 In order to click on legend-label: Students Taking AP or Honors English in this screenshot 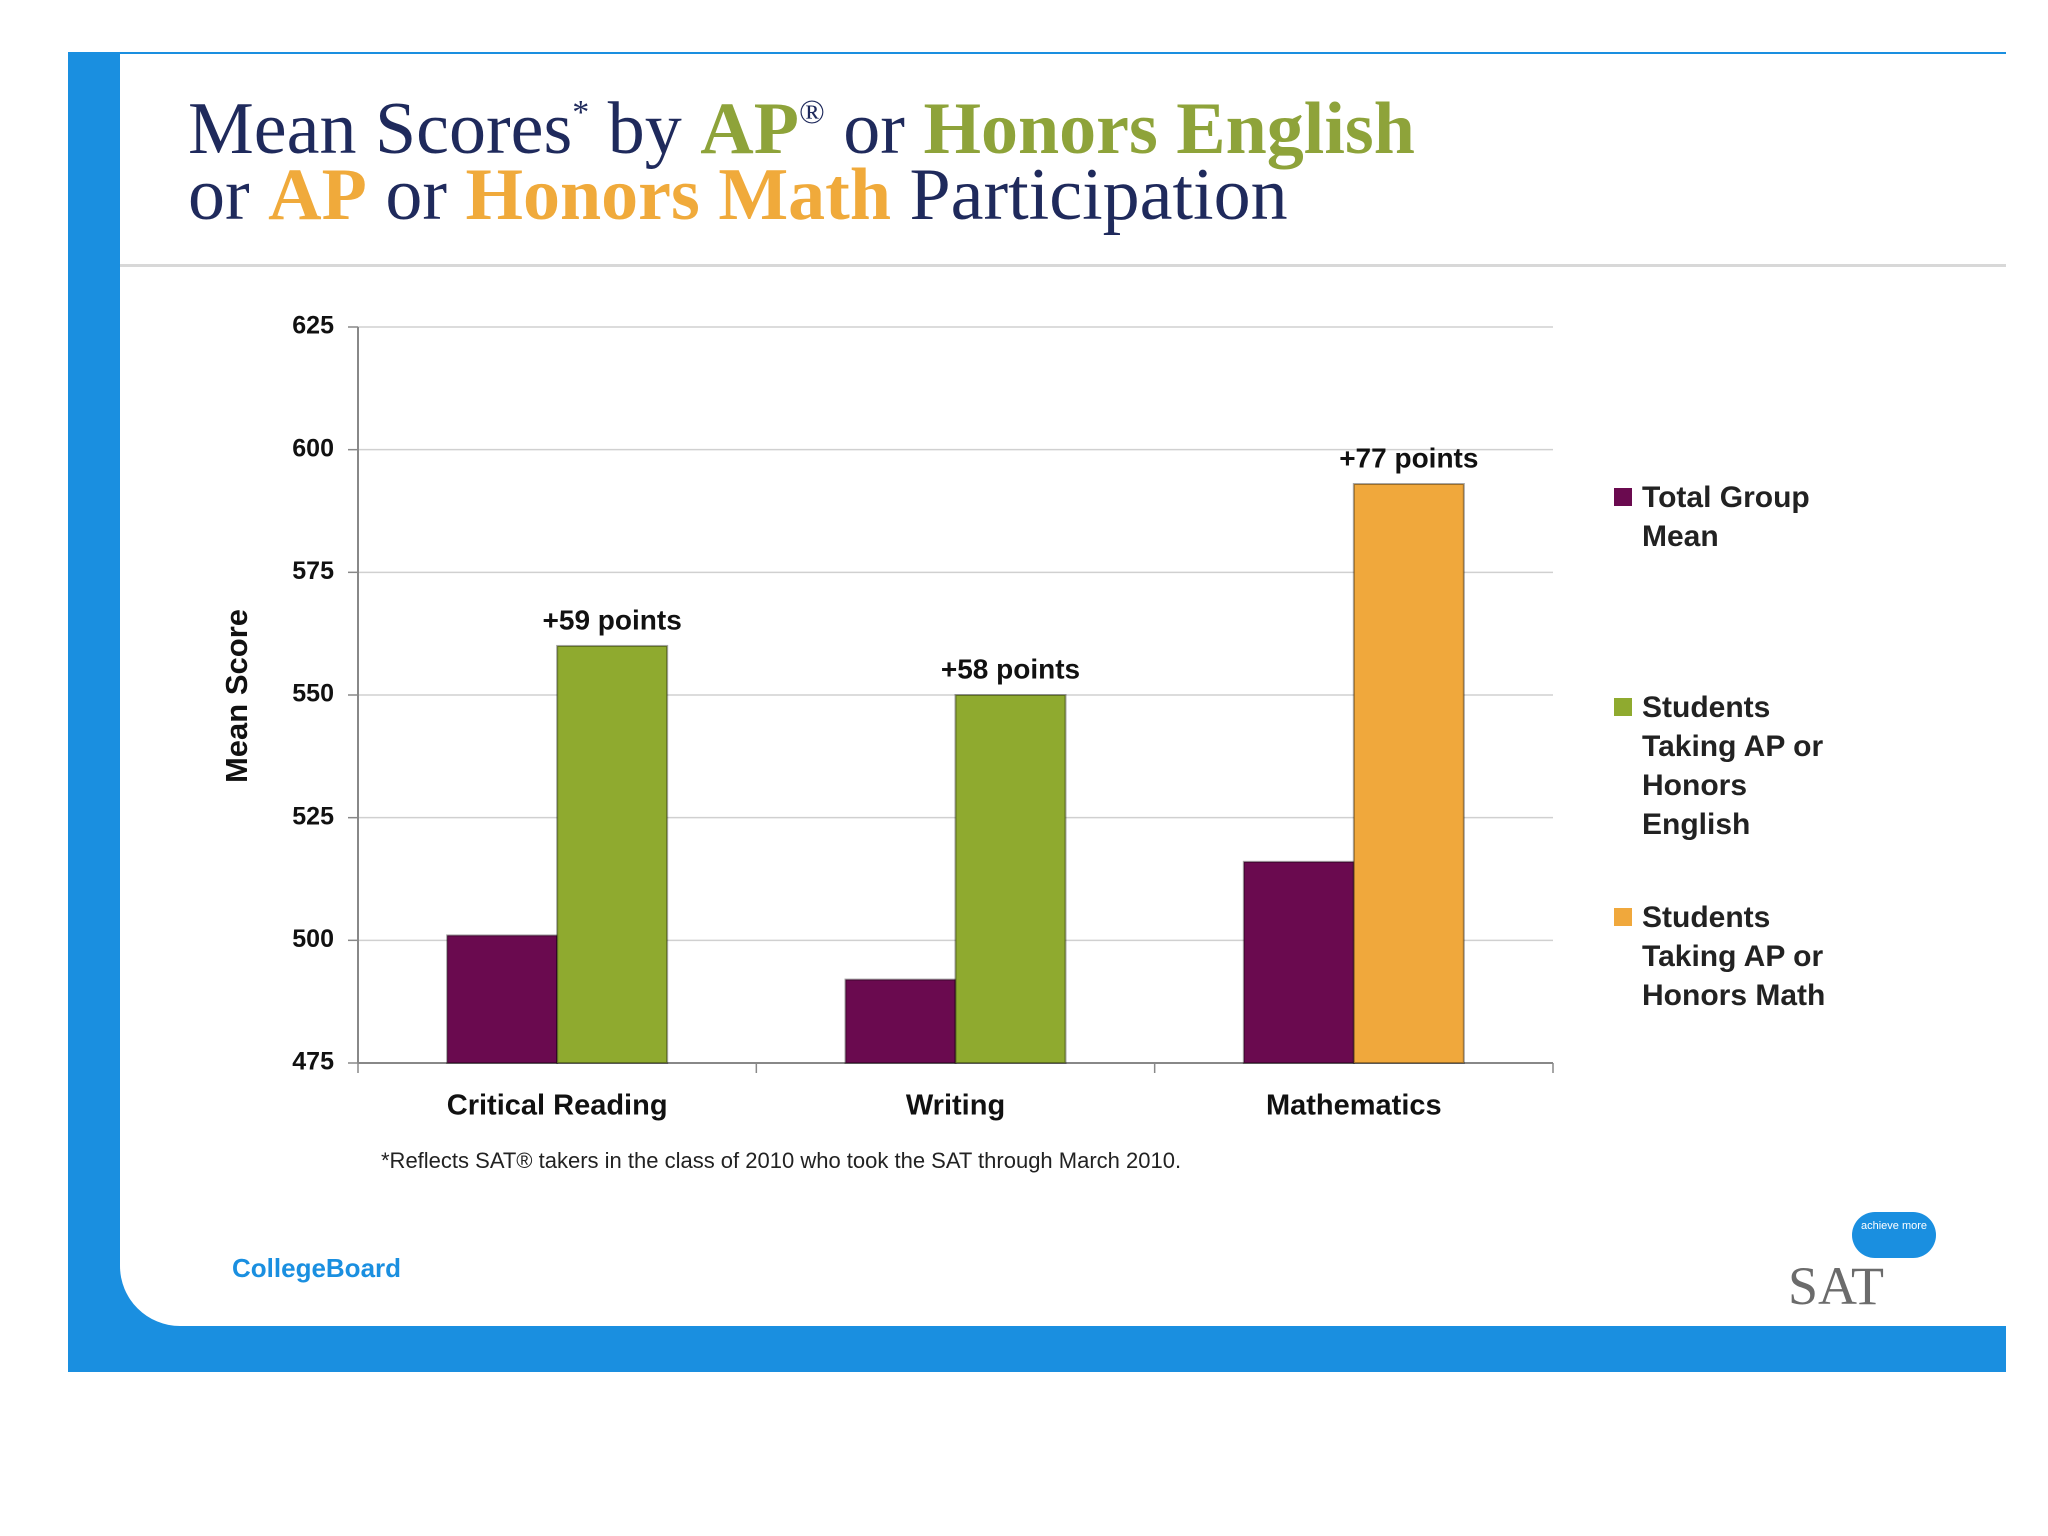, I will do `click(1733, 766)`.